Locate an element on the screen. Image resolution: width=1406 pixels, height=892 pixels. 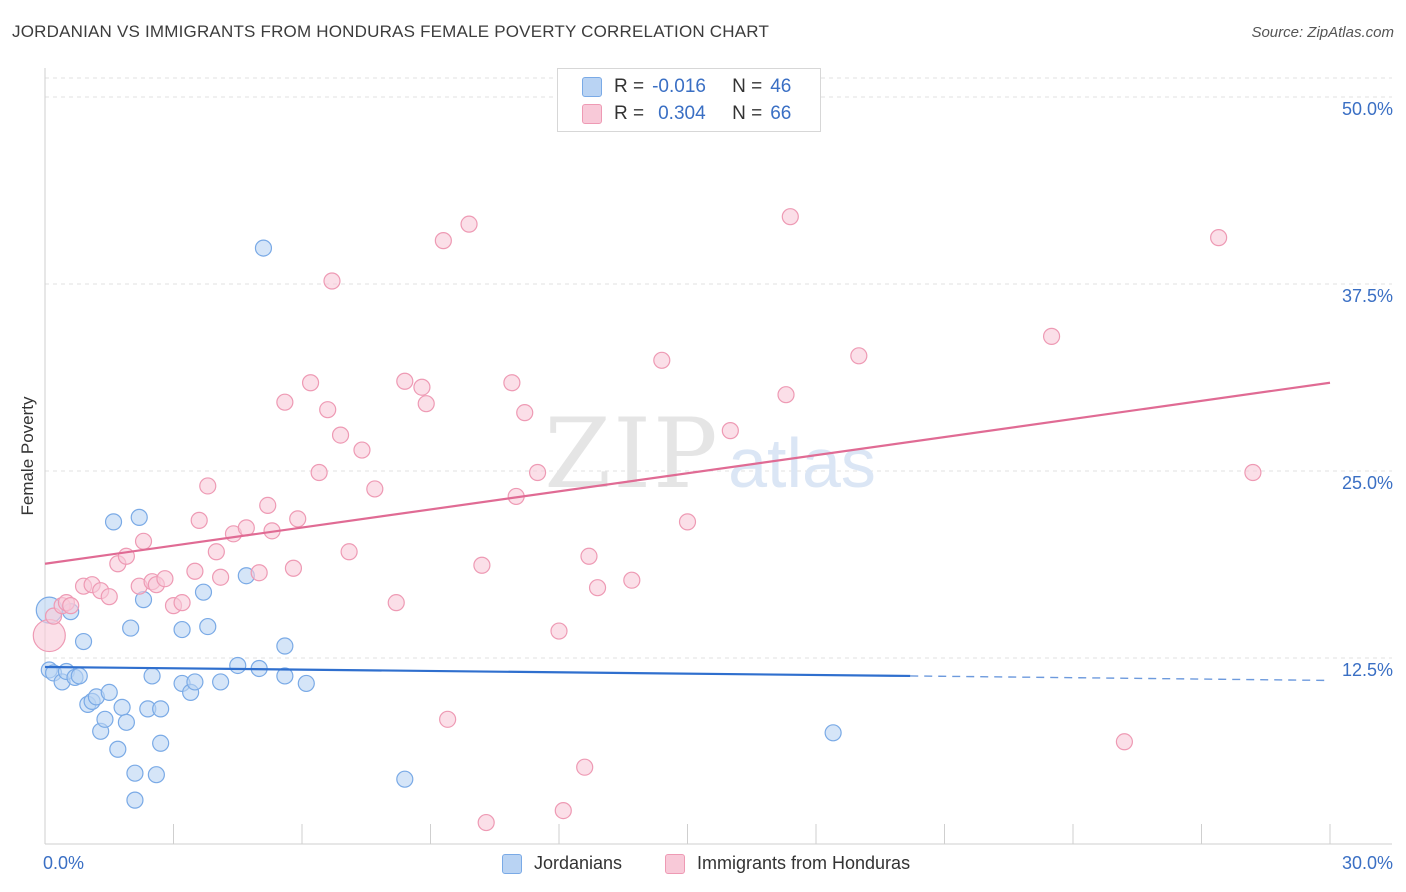
legend-row-honduras: R = 0.304 N = 66 is located at coordinates (686, 114).